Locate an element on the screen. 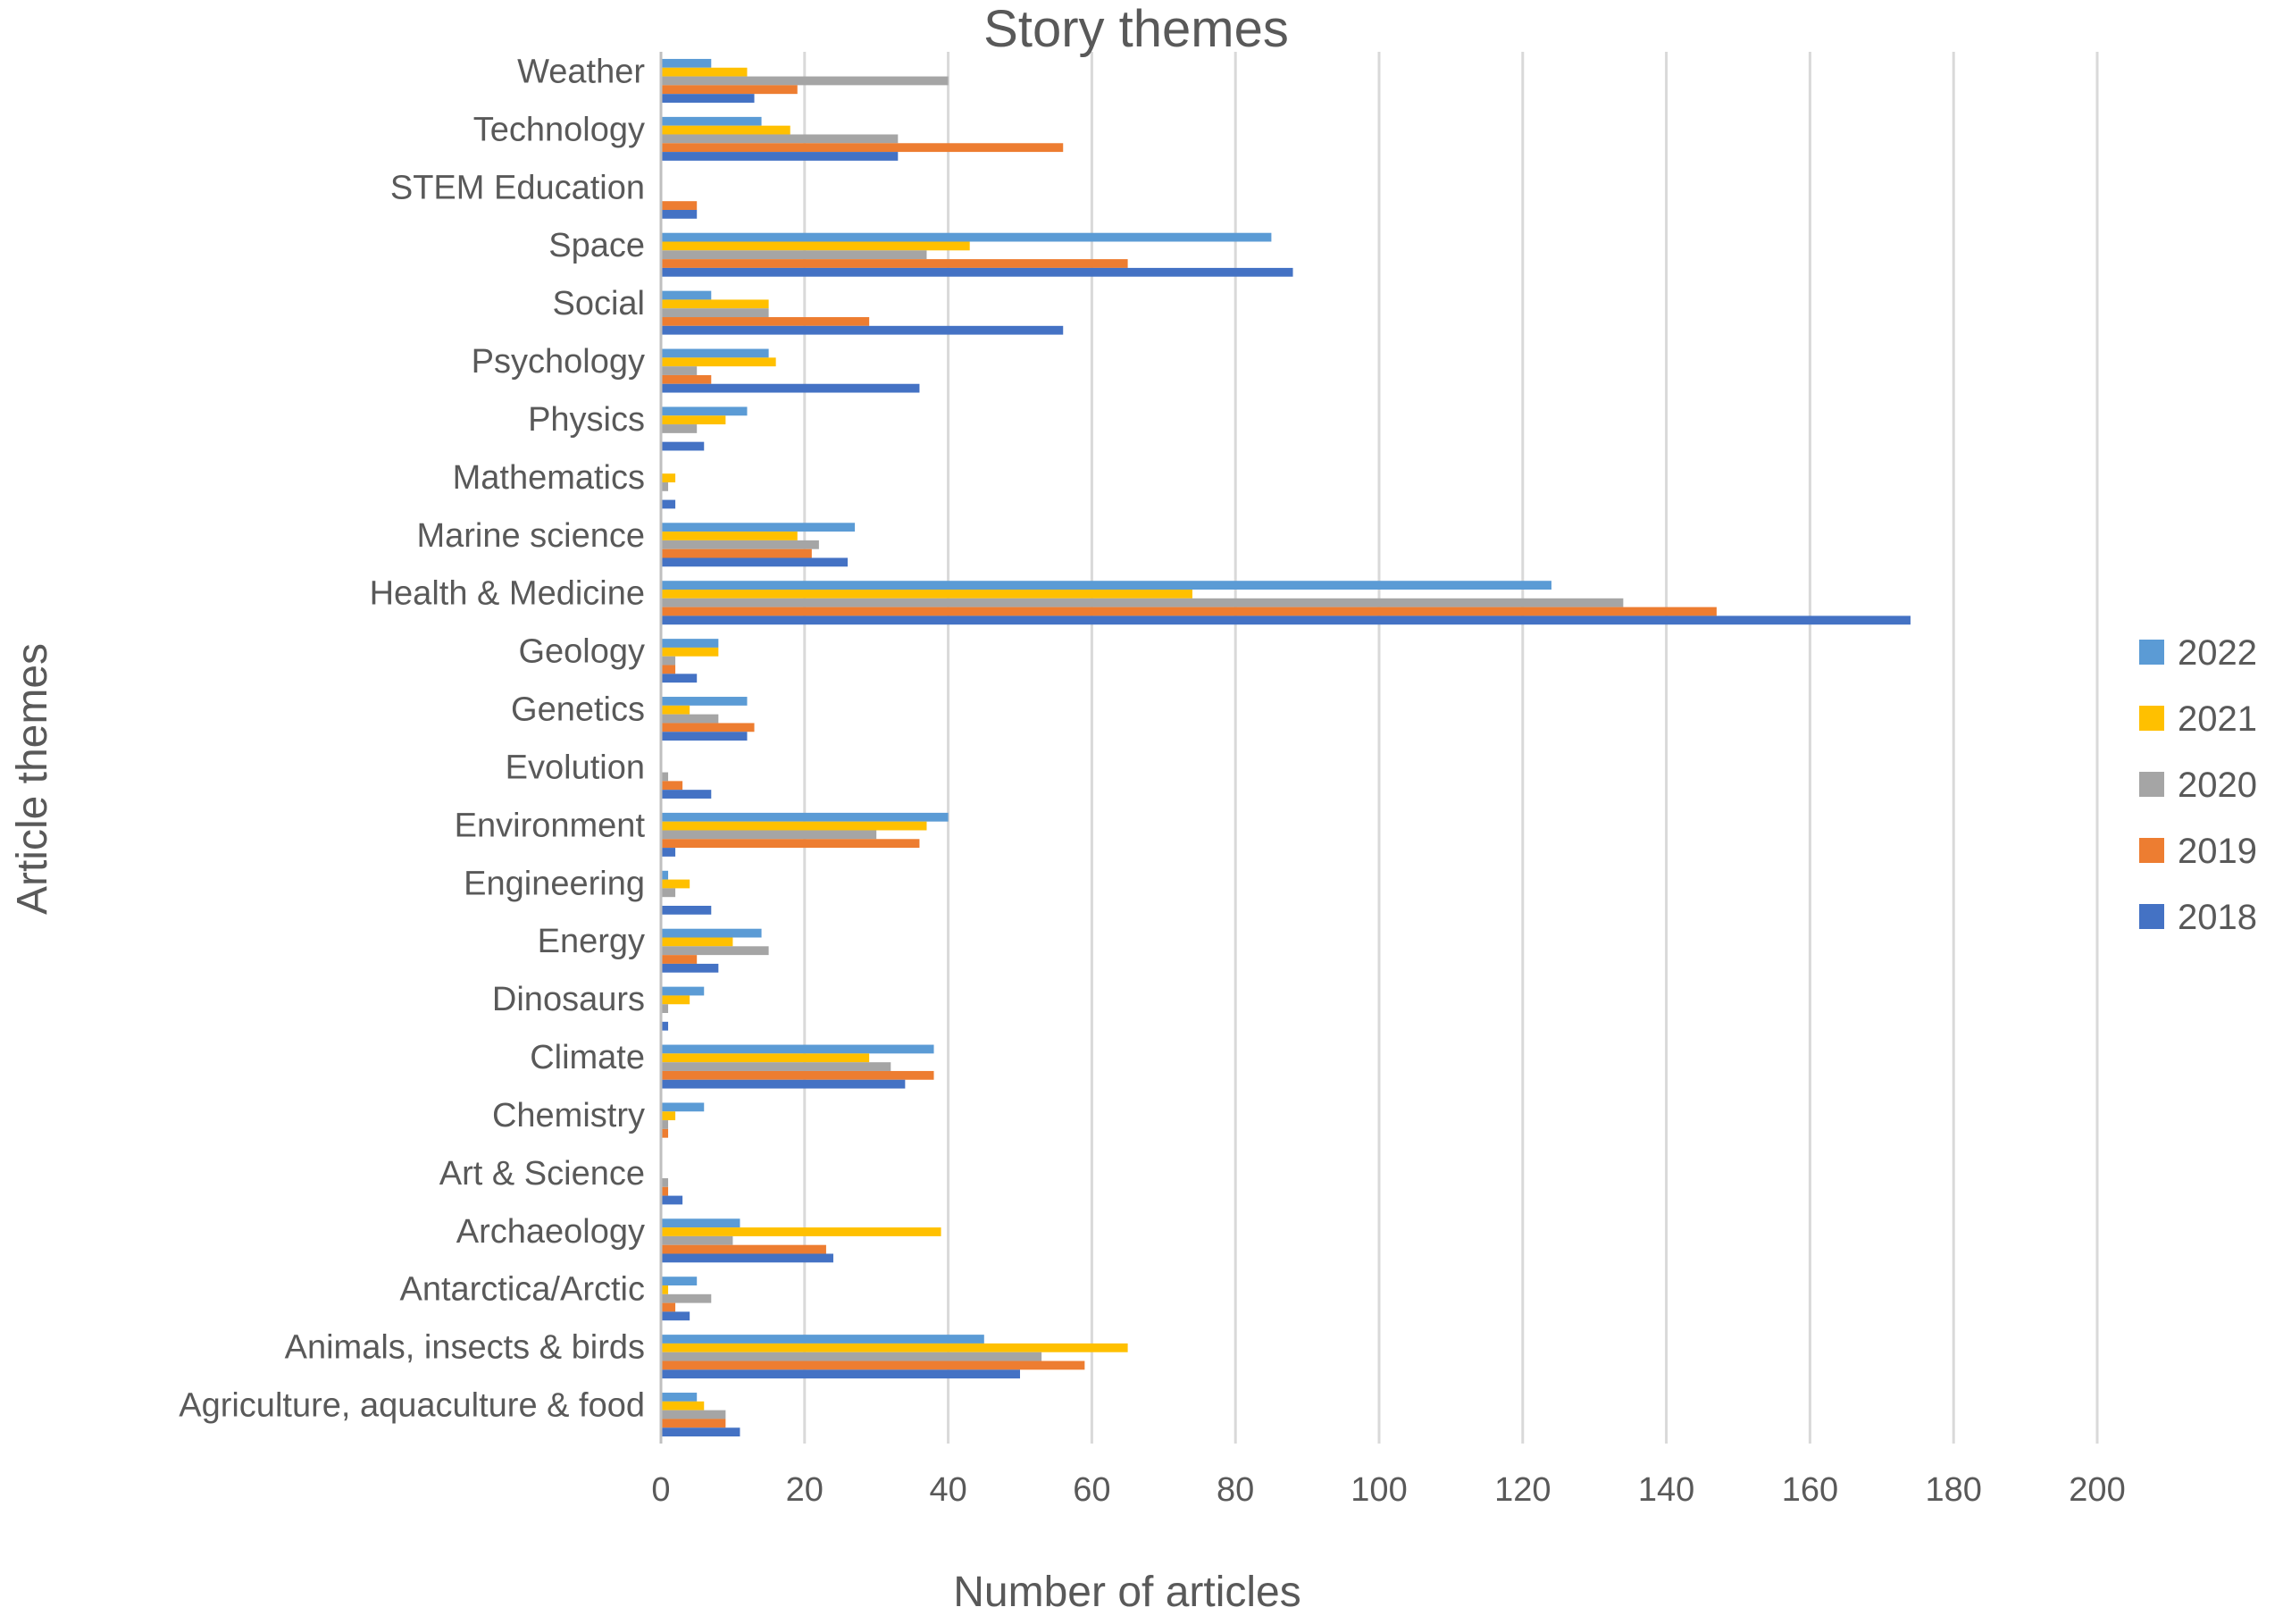 The height and width of the screenshot is (1624, 2283). x-tick-label: 160 is located at coordinates (1810, 1490).